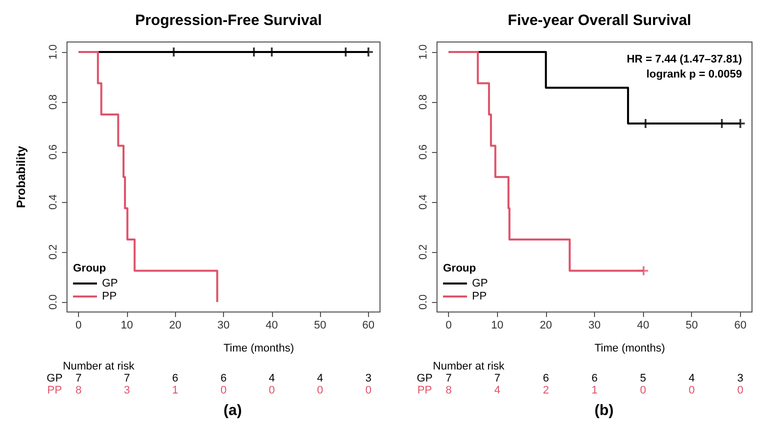 The image size is (777, 437). I want to click on chart-title: Progression-Free Survival, so click(228, 20).